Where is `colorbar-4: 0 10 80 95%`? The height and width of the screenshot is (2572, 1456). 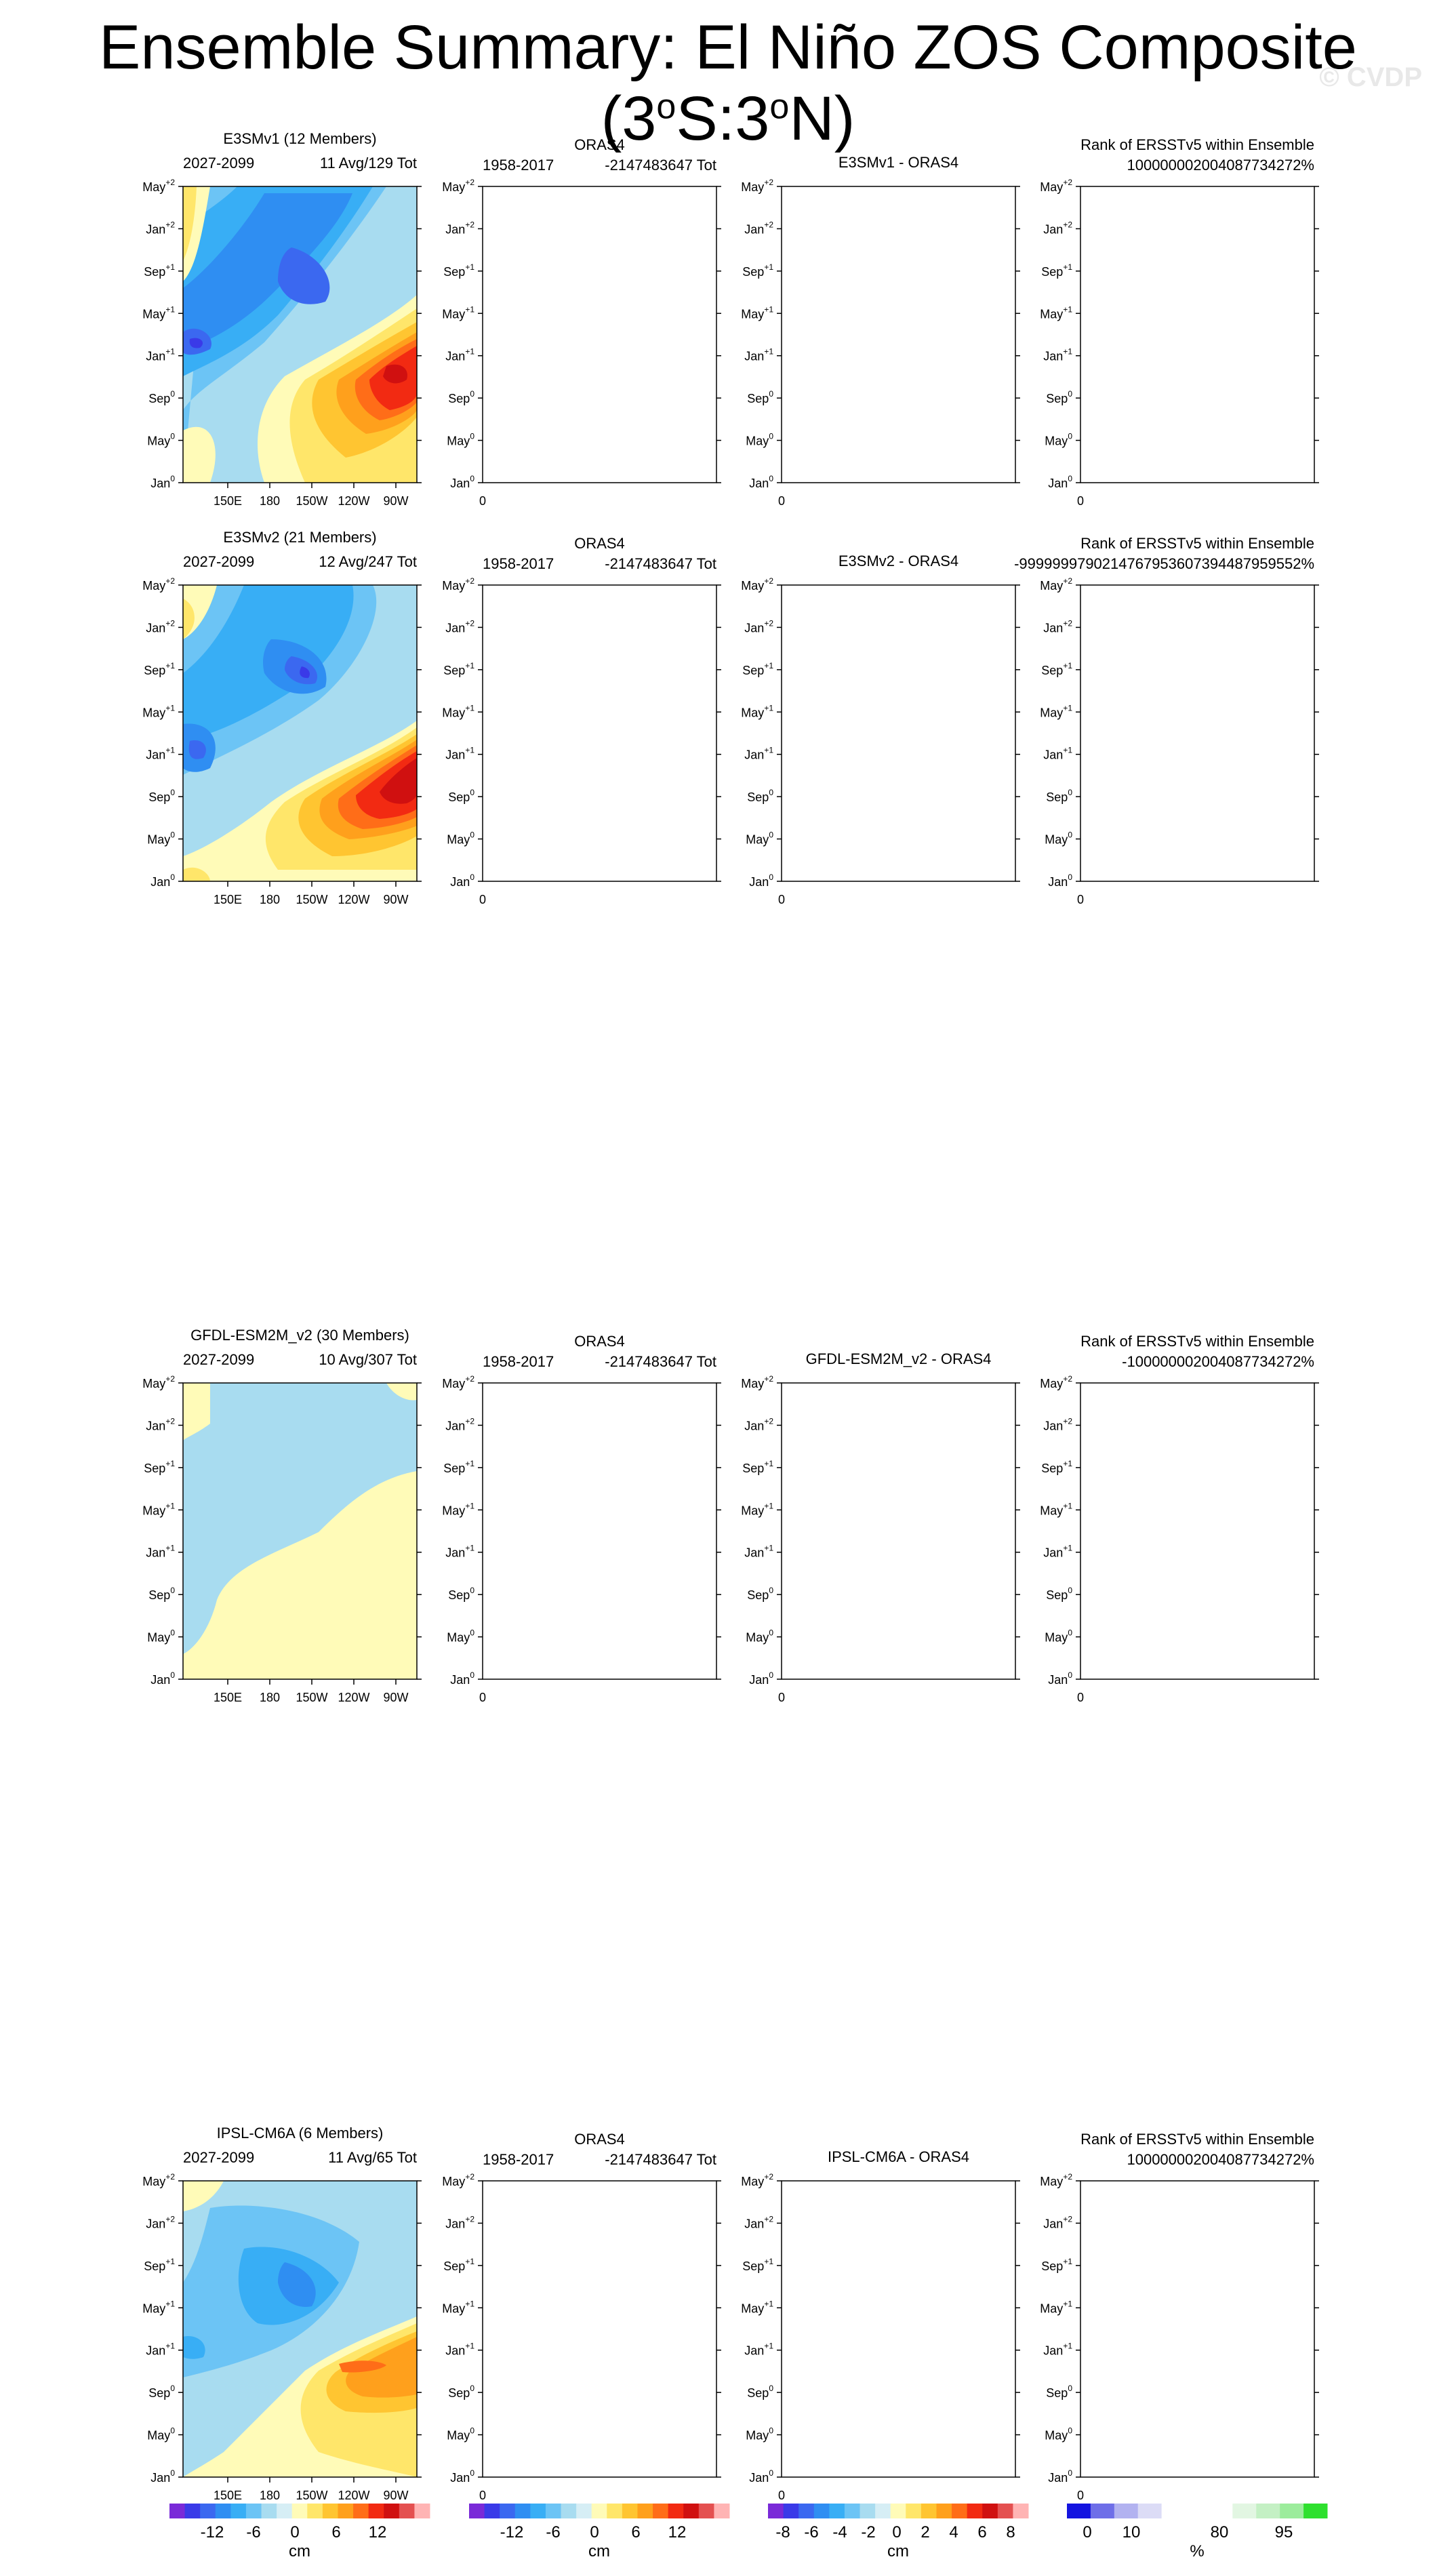
colorbar-4: 0 10 80 95% is located at coordinates (1197, 2532).